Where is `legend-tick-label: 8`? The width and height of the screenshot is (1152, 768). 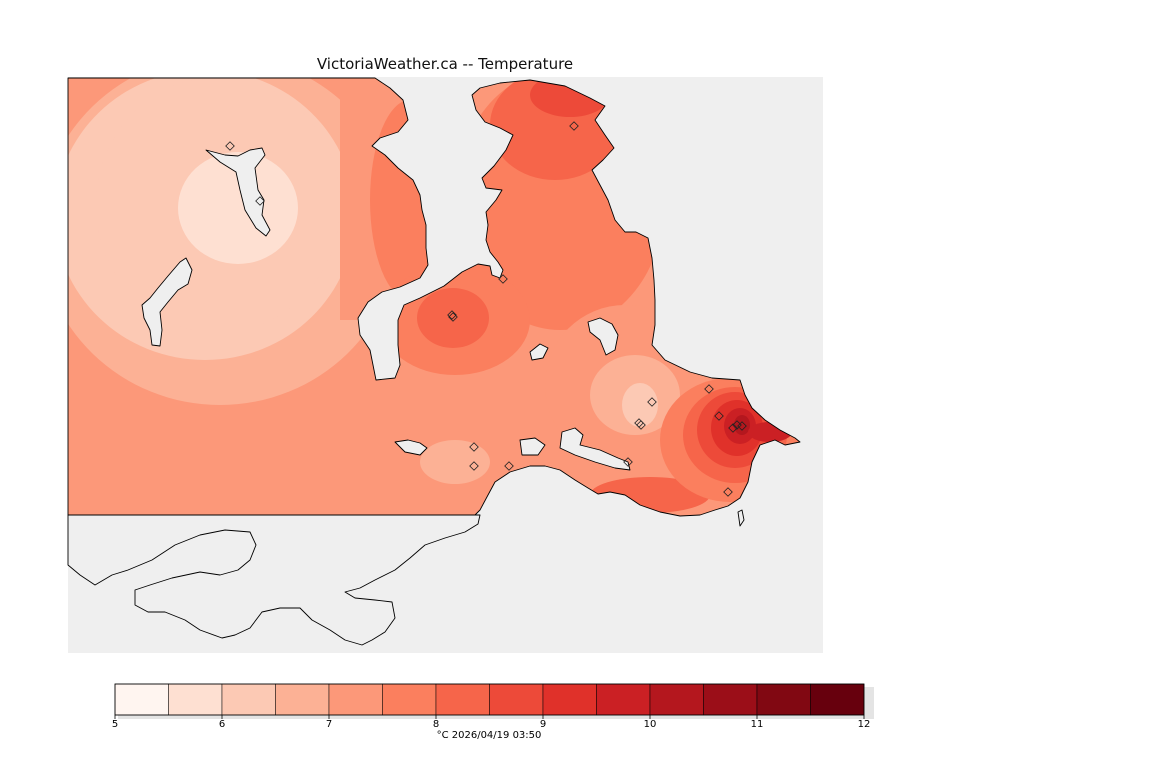 legend-tick-label: 8 is located at coordinates (436, 724).